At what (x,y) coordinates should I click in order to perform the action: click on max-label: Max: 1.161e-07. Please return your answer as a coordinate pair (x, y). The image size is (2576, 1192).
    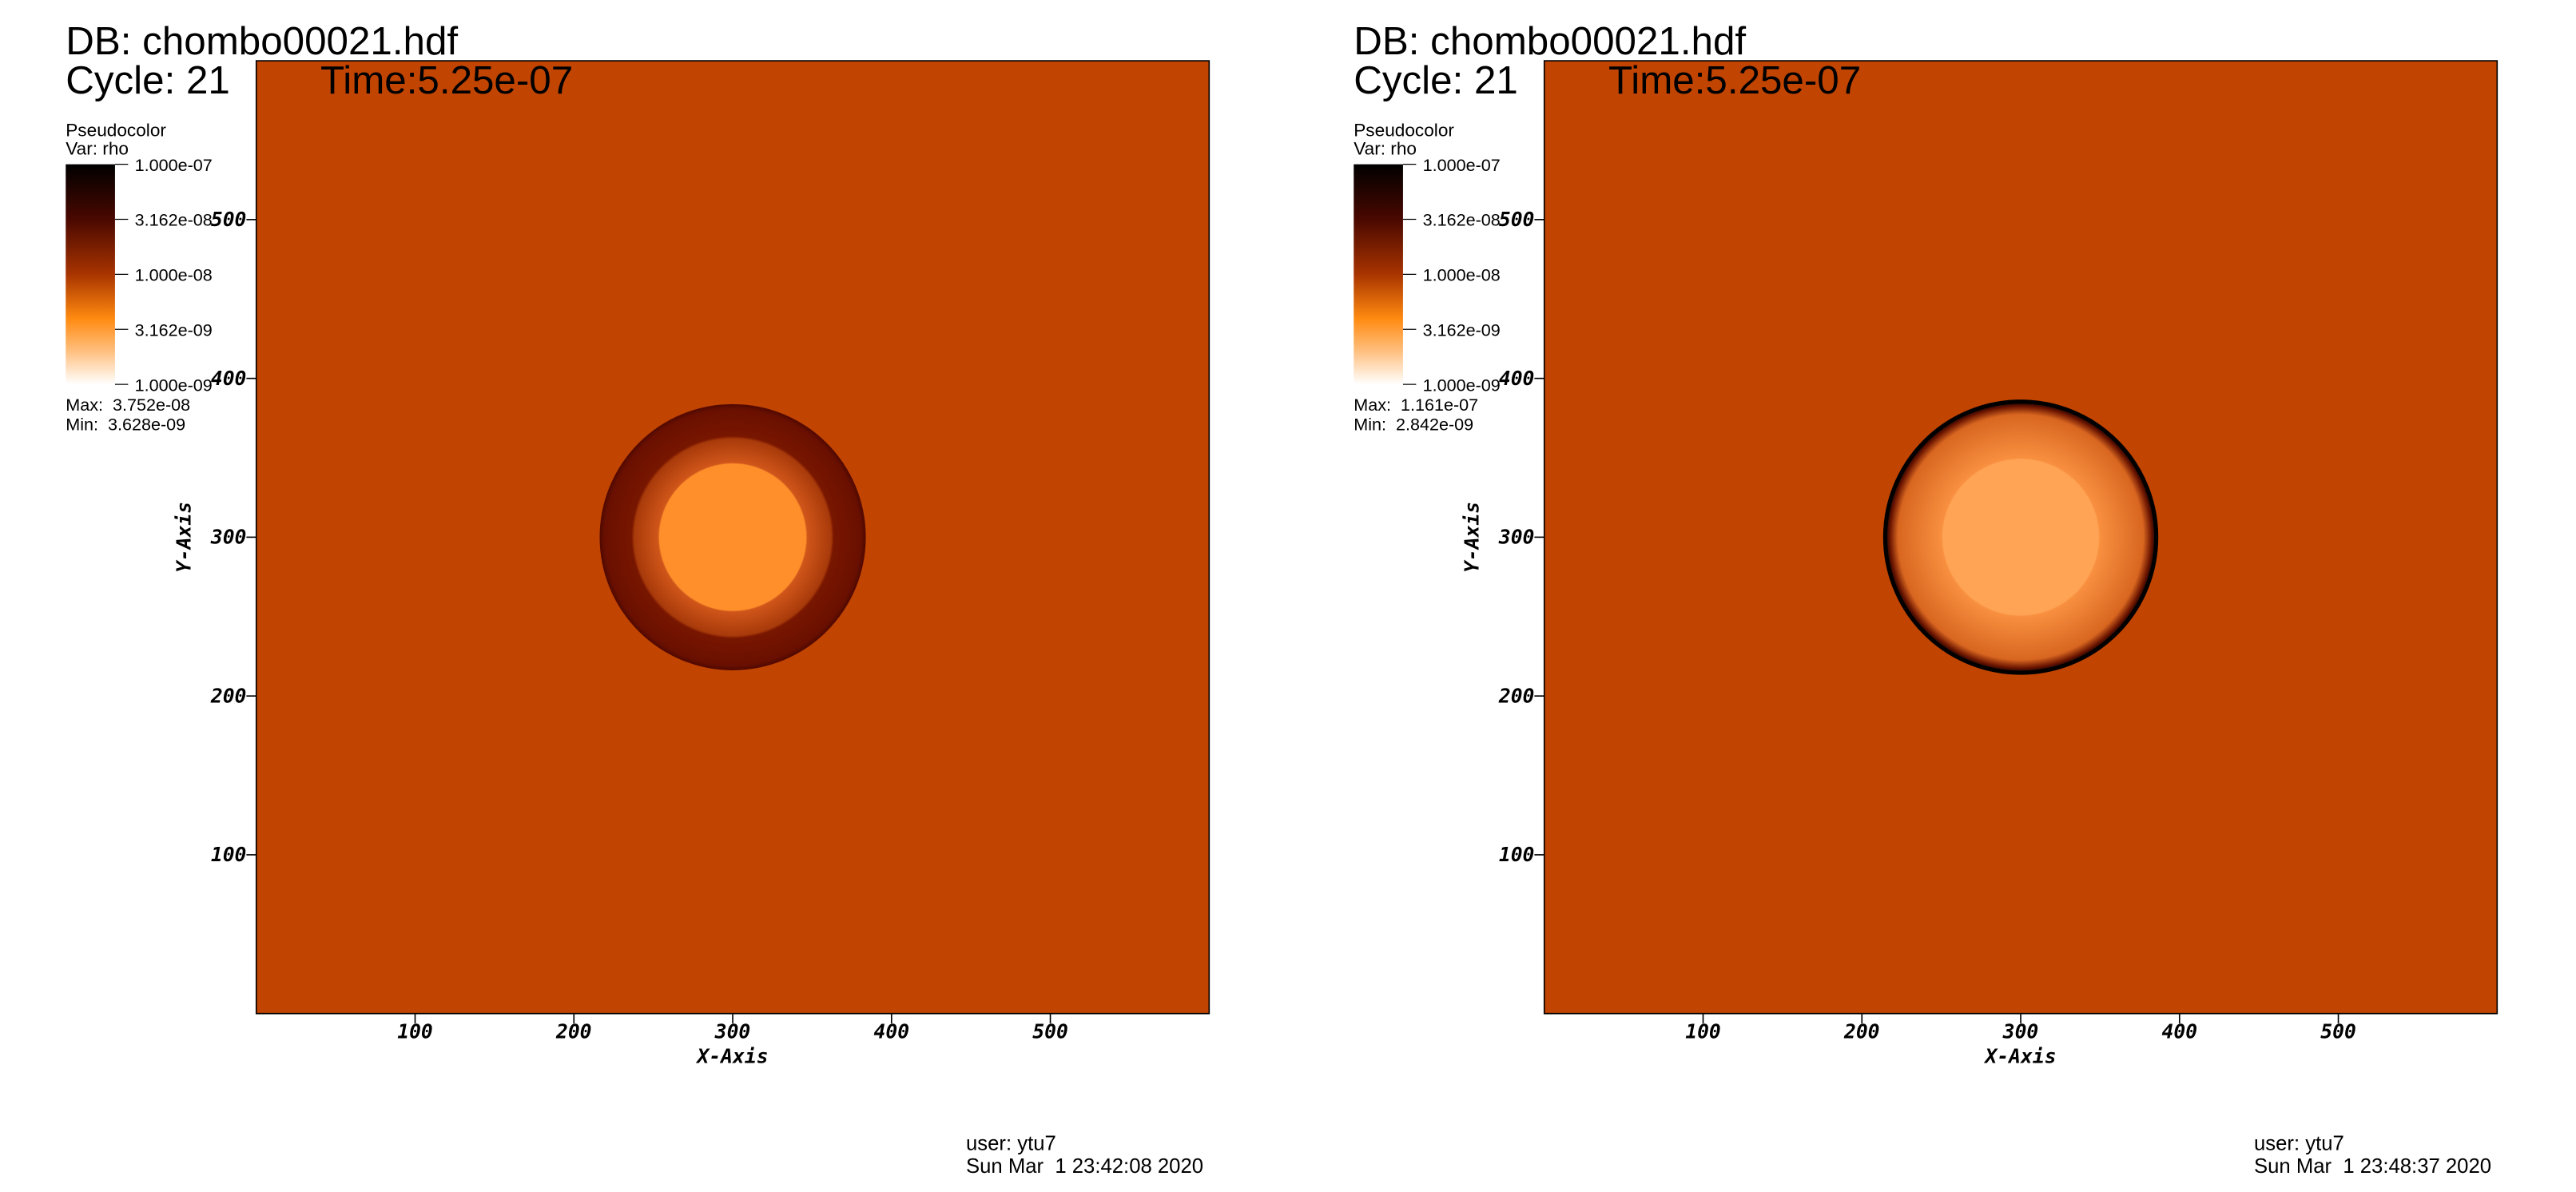
    Looking at the image, I should click on (1416, 405).